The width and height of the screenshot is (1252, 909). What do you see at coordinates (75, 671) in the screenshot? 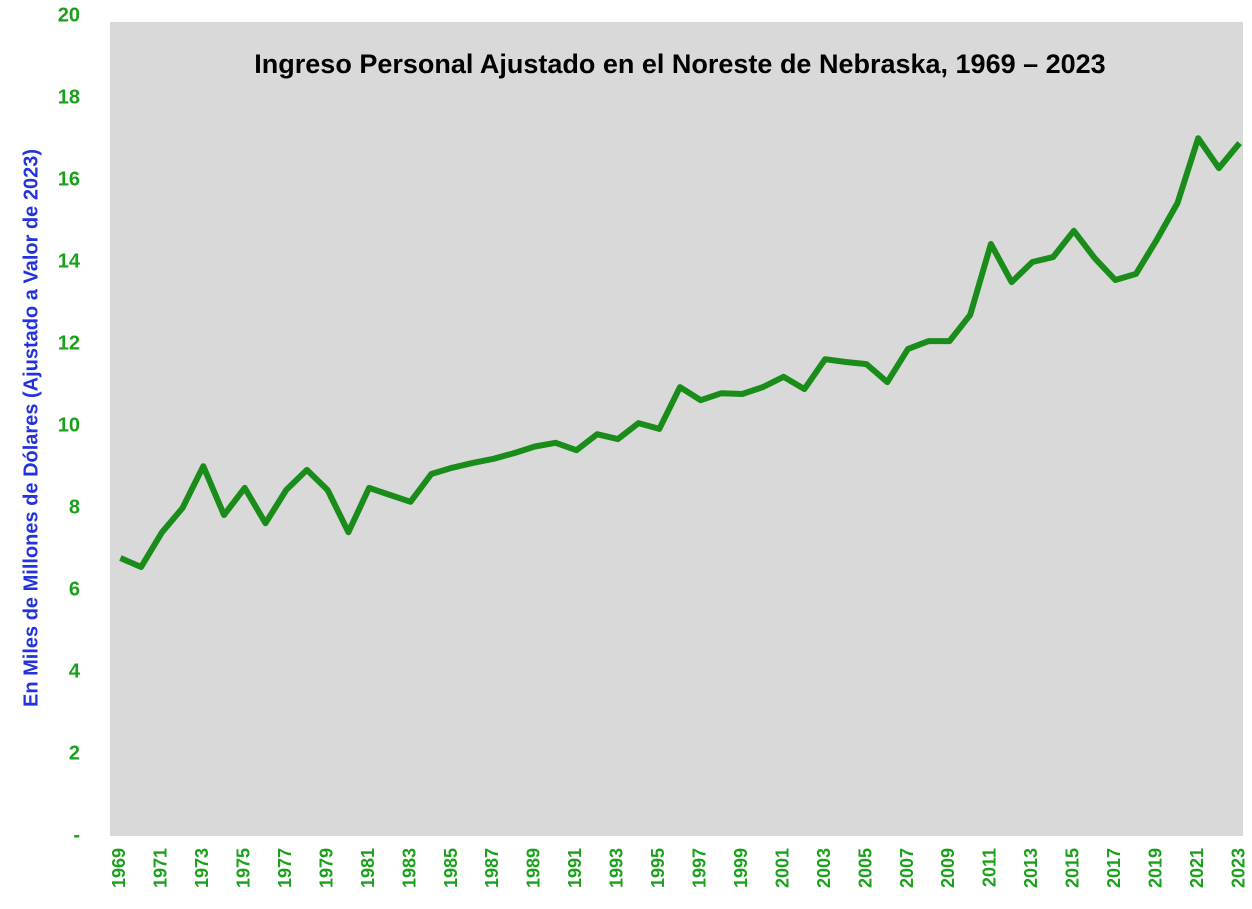
I see `y-tick-label: 4` at bounding box center [75, 671].